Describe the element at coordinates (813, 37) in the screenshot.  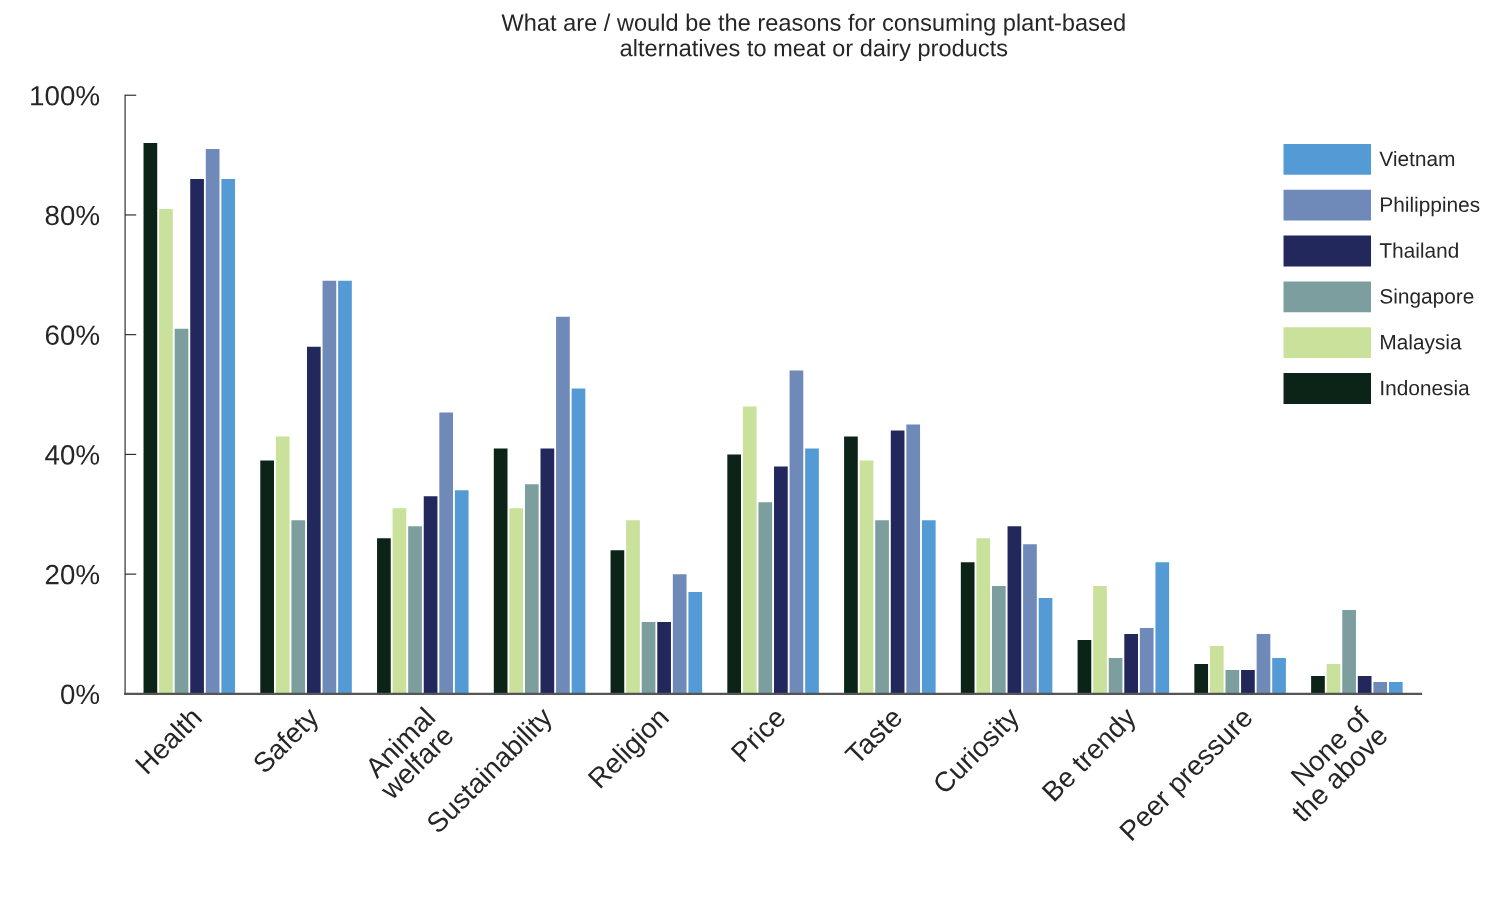
I see `chart-title: What are / would be the reasons for consuming plant-based alternatives to meat or dairy products` at that location.